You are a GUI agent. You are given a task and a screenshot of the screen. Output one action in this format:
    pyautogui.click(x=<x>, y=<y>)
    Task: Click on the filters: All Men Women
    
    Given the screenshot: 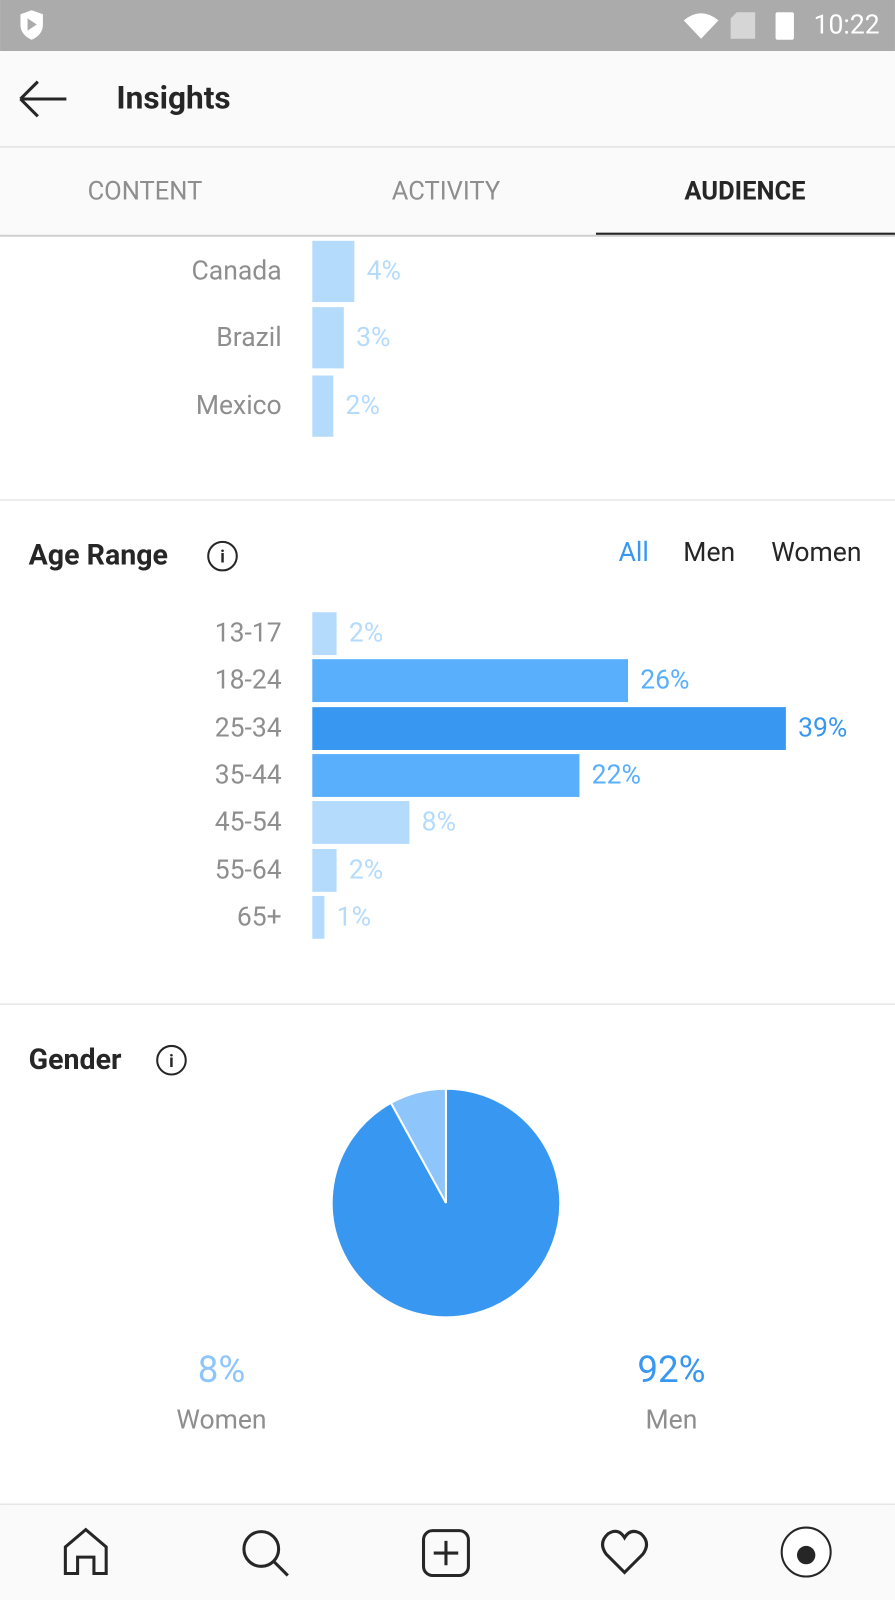 What is the action you would take?
    pyautogui.click(x=740, y=552)
    